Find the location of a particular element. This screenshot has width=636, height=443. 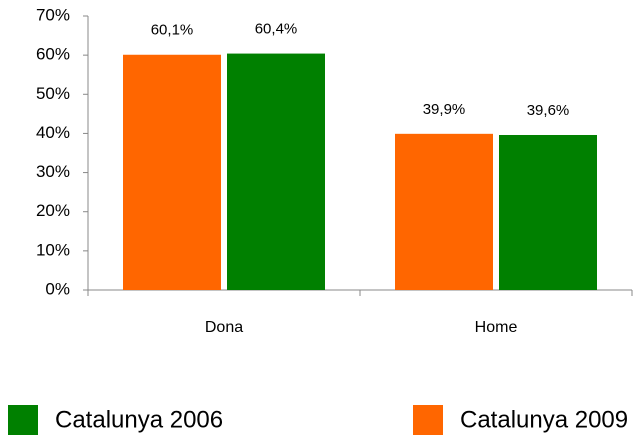

y-tick-label: 40% is located at coordinates (53, 132).